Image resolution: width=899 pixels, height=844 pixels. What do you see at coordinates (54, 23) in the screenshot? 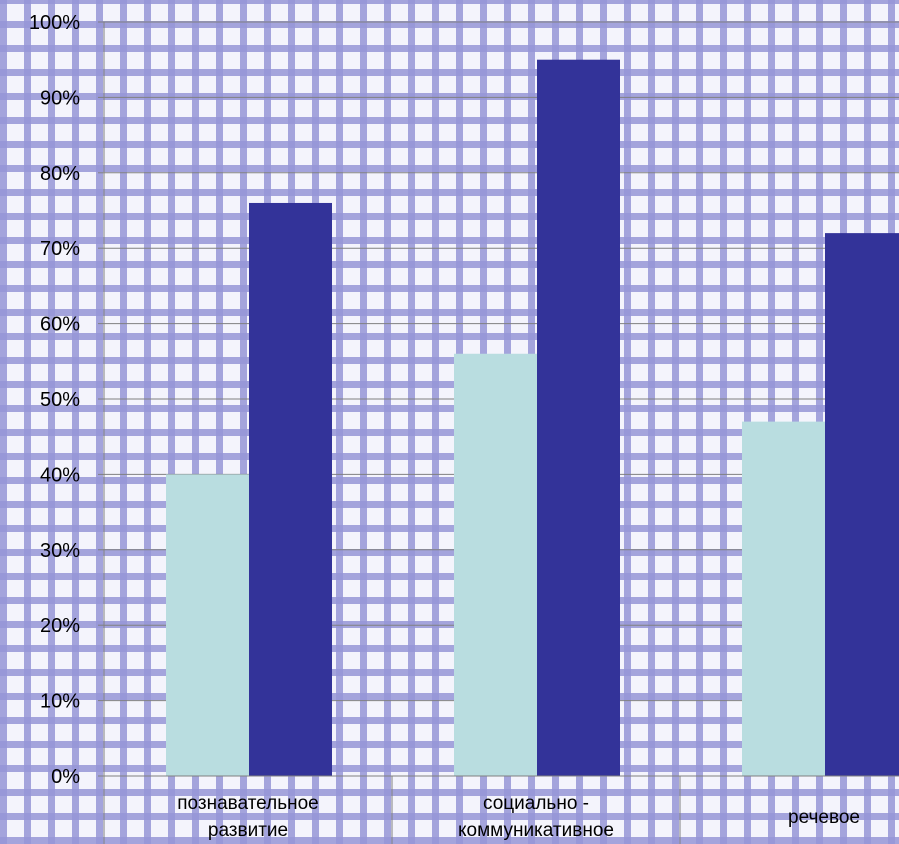
I see `y-tick-label: 100%` at bounding box center [54, 23].